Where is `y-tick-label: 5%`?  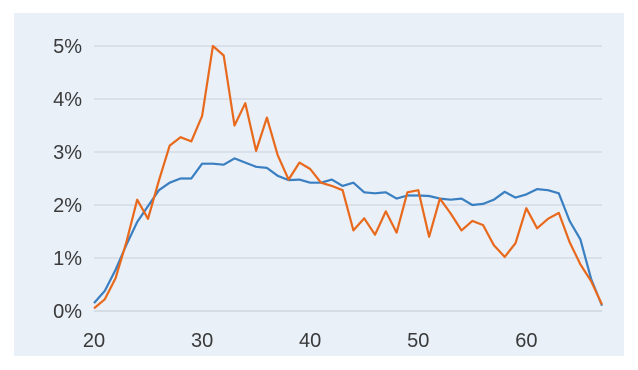 y-tick-label: 5% is located at coordinates (67, 47).